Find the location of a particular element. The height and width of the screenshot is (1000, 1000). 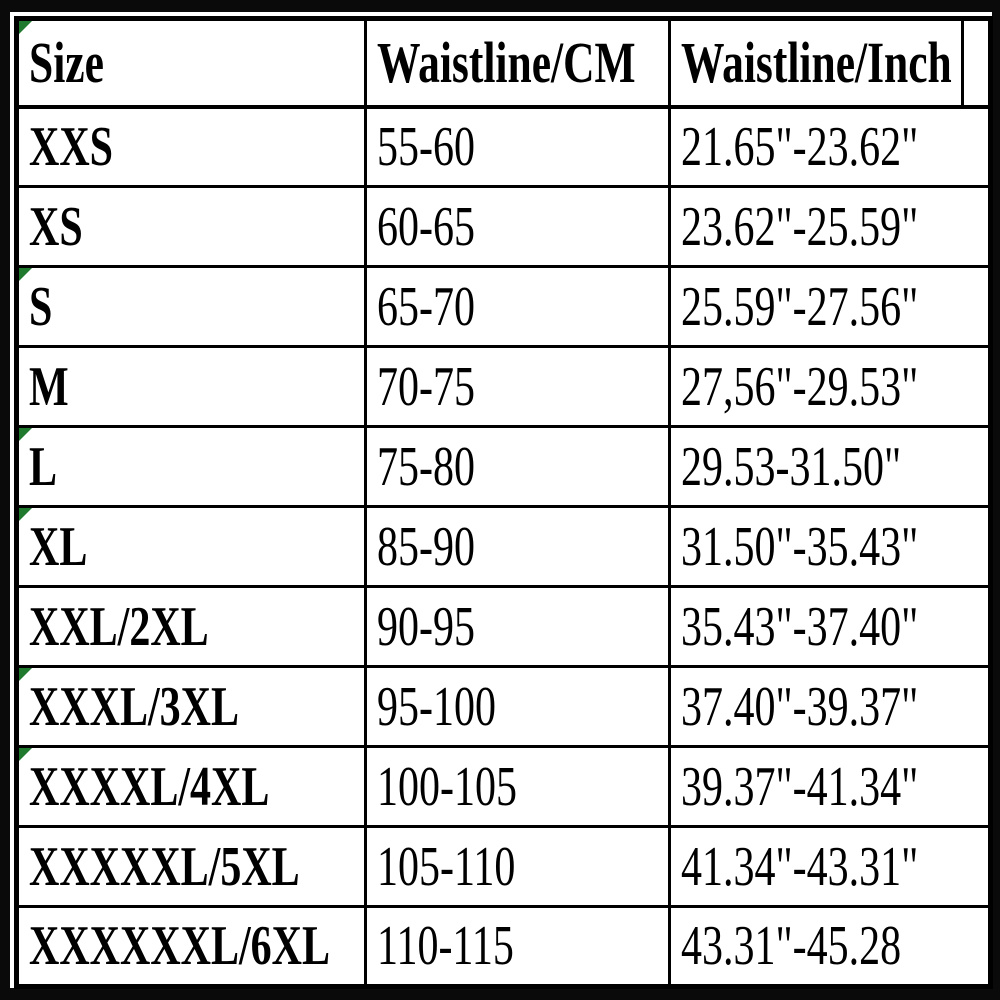

waistline-inch-value: 29.53-31.50" is located at coordinates (791, 466).